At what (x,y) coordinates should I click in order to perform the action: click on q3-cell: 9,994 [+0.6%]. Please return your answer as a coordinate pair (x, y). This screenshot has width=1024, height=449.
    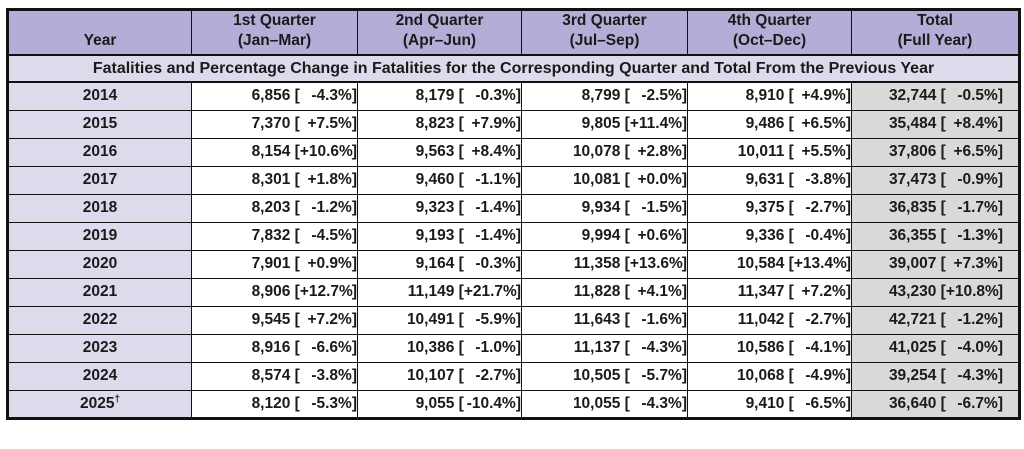
    Looking at the image, I should click on (604, 236).